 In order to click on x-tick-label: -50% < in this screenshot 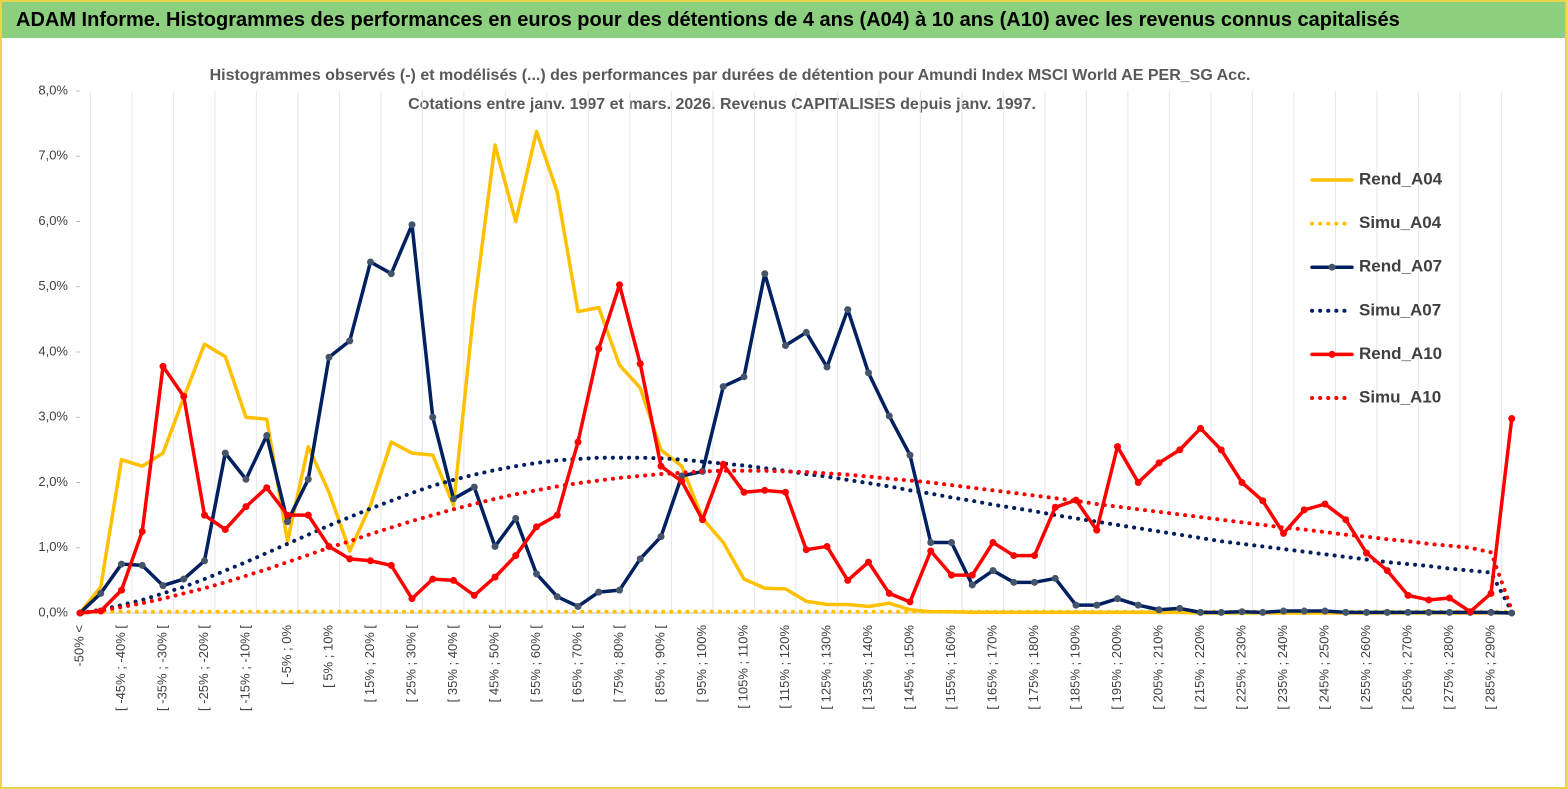, I will do `click(78, 646)`.